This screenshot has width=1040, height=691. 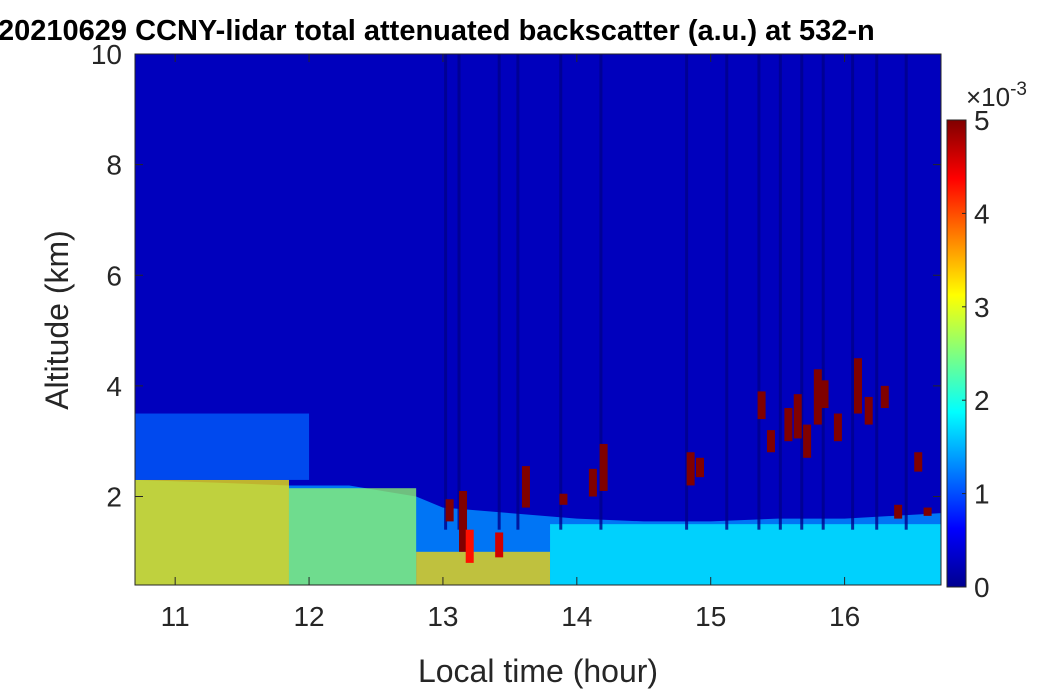 What do you see at coordinates (114, 386) in the screenshot?
I see `y-tick-label: 4` at bounding box center [114, 386].